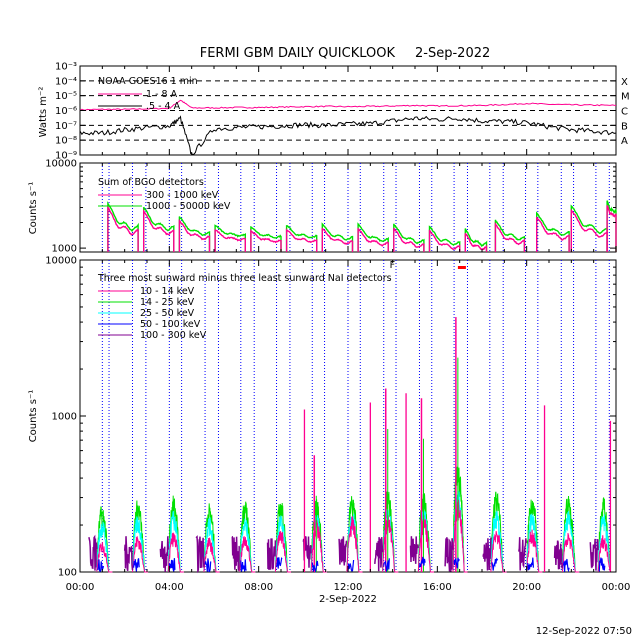 Image resolution: width=640 pixels, height=640 pixels. Describe the element at coordinates (67, 573) in the screenshot. I see `nai-y-tick-label: 100` at that location.